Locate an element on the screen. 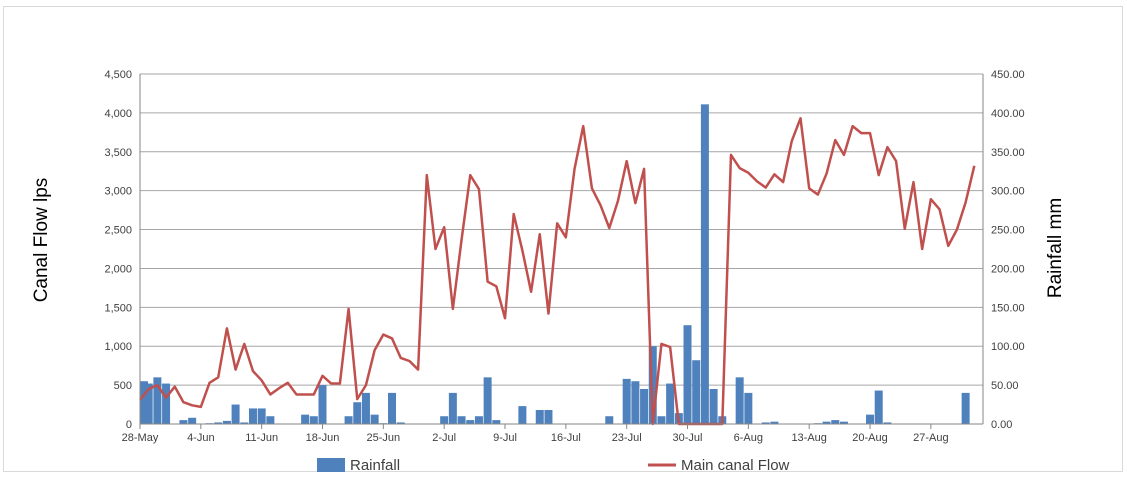 The image size is (1127, 477). x-tick-label: 23-Jul is located at coordinates (627, 438).